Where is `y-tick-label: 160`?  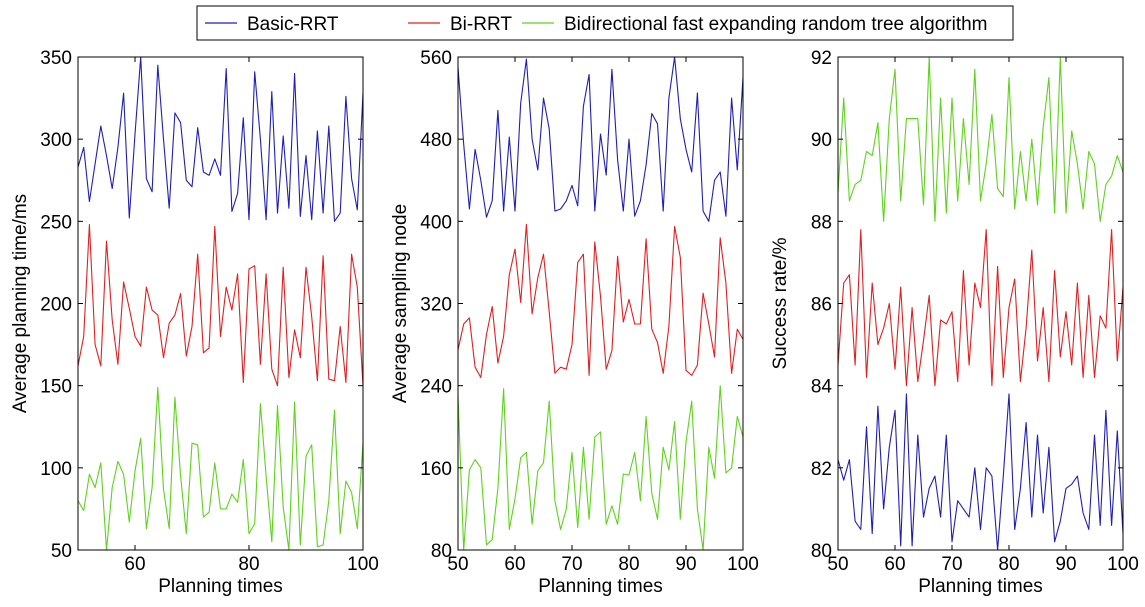
y-tick-label: 160 is located at coordinates (436, 469).